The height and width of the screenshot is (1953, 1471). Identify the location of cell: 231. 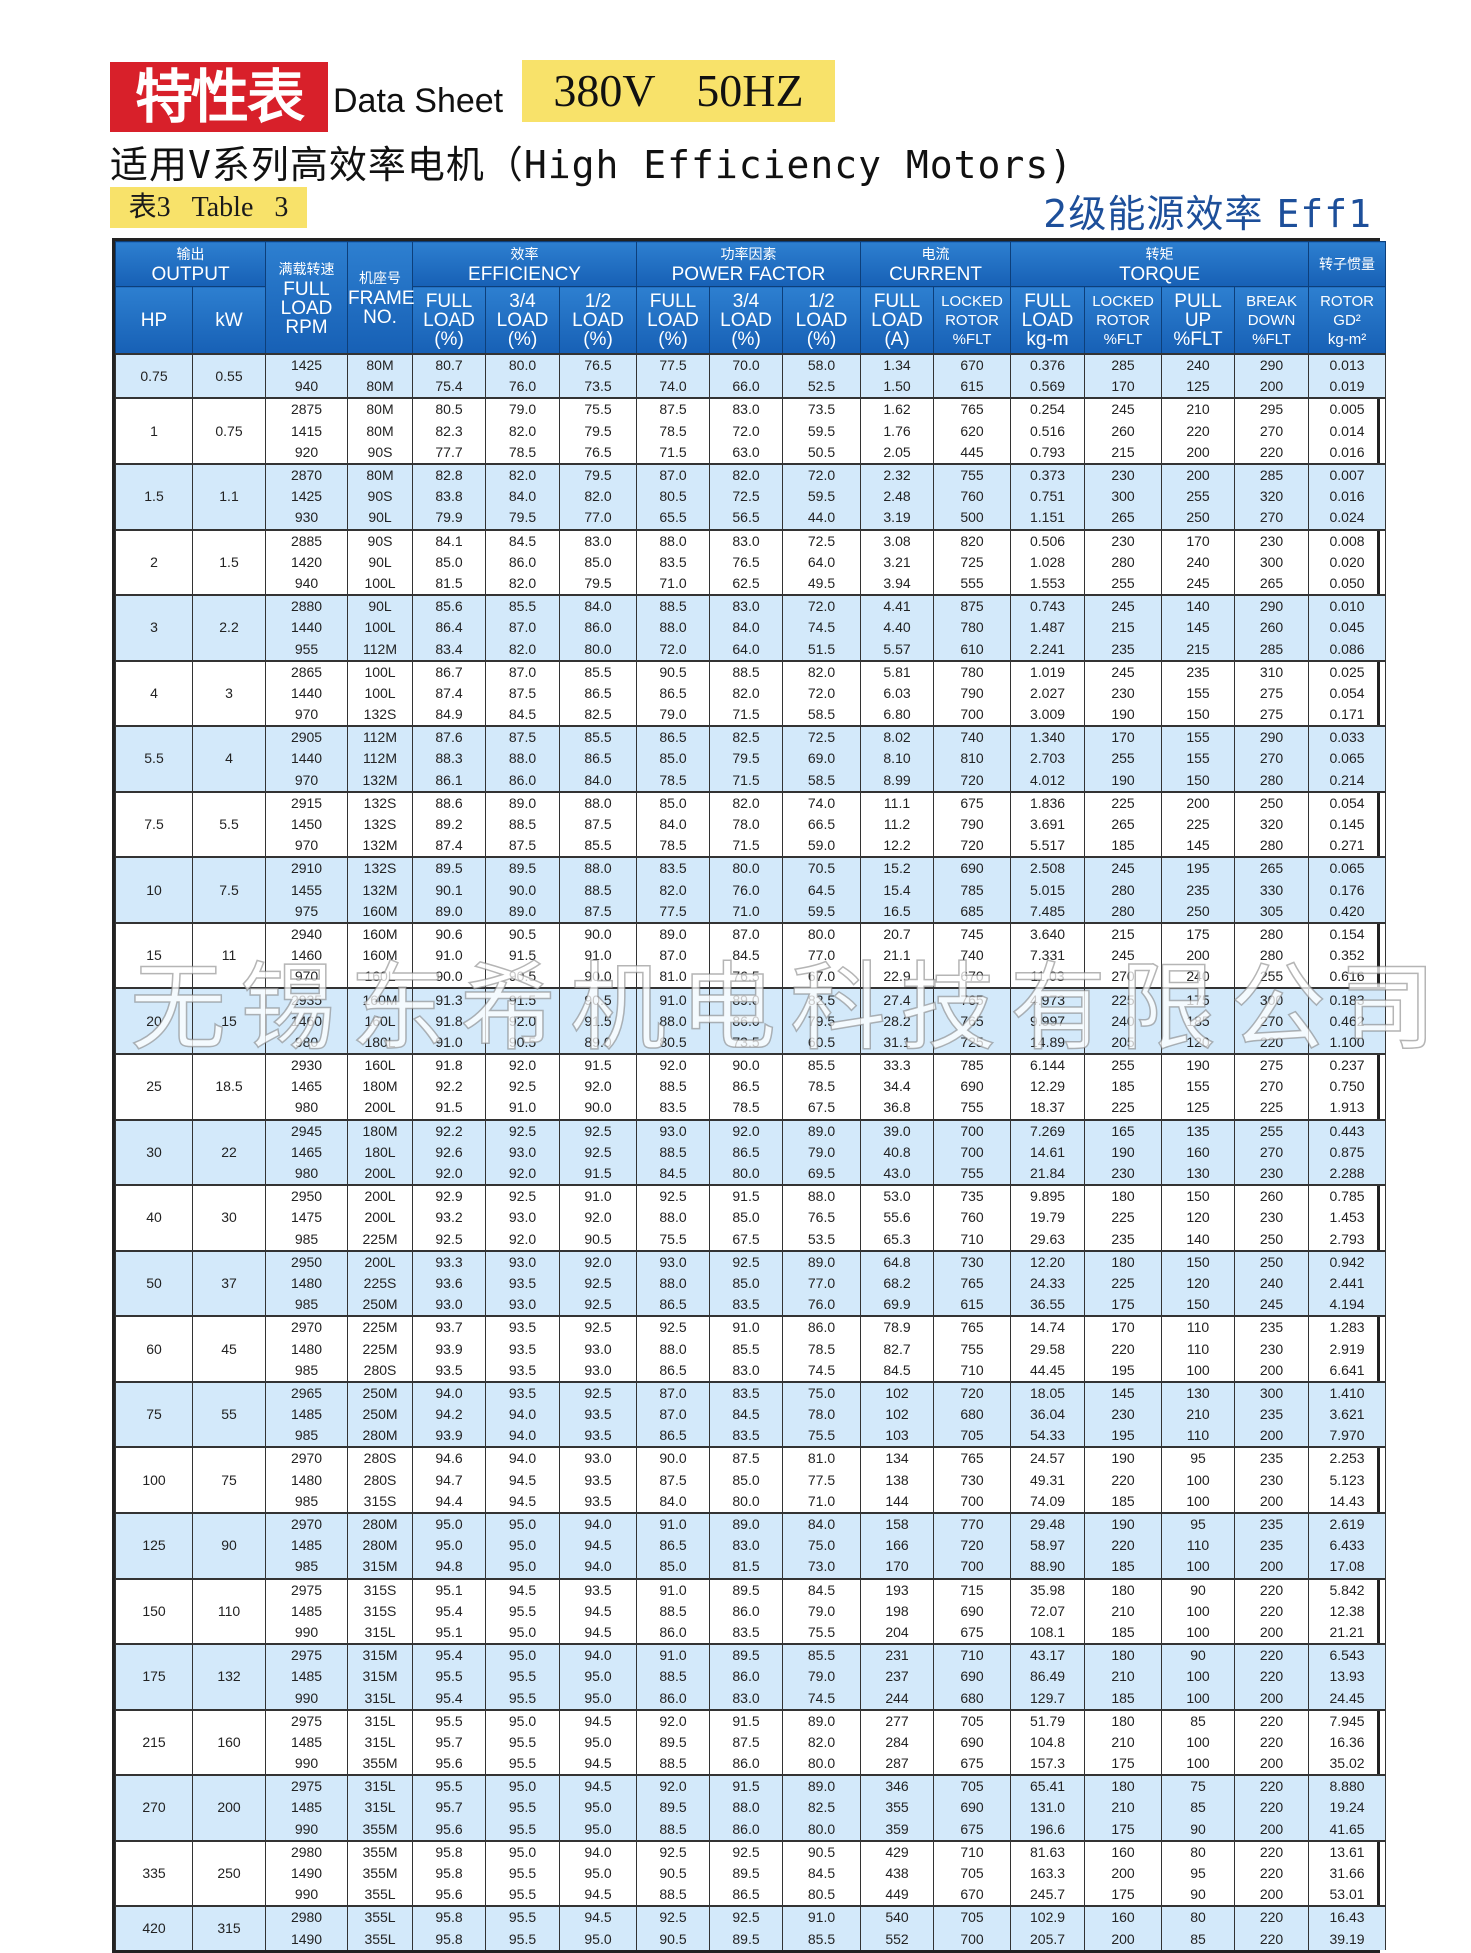
(897, 1655).